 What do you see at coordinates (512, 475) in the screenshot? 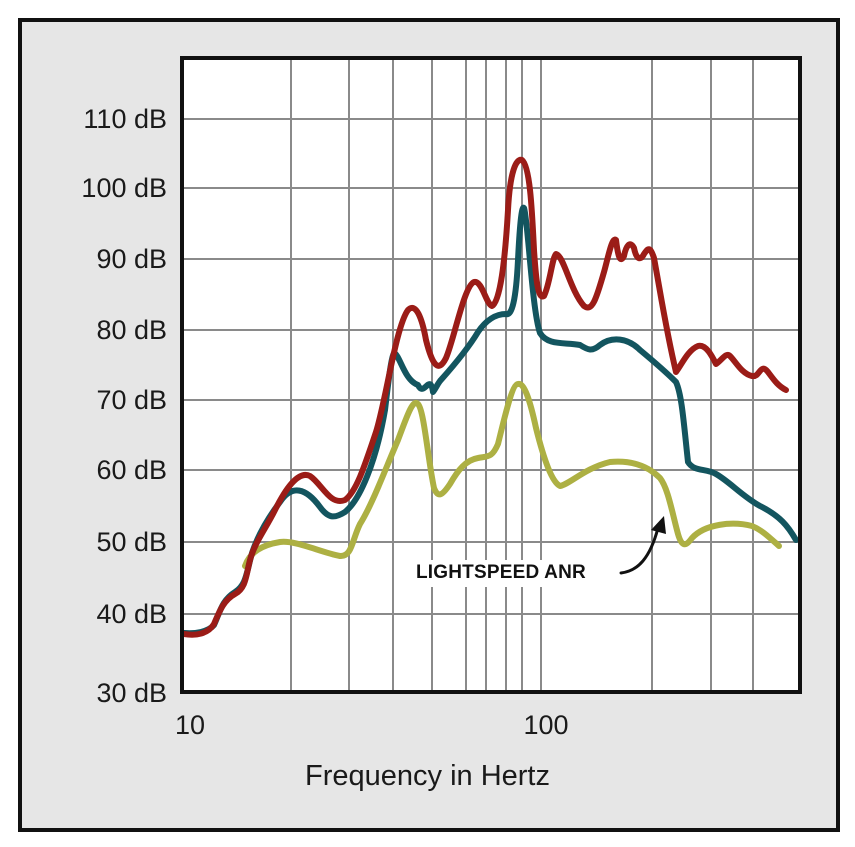
I see `series-olive-line` at bounding box center [512, 475].